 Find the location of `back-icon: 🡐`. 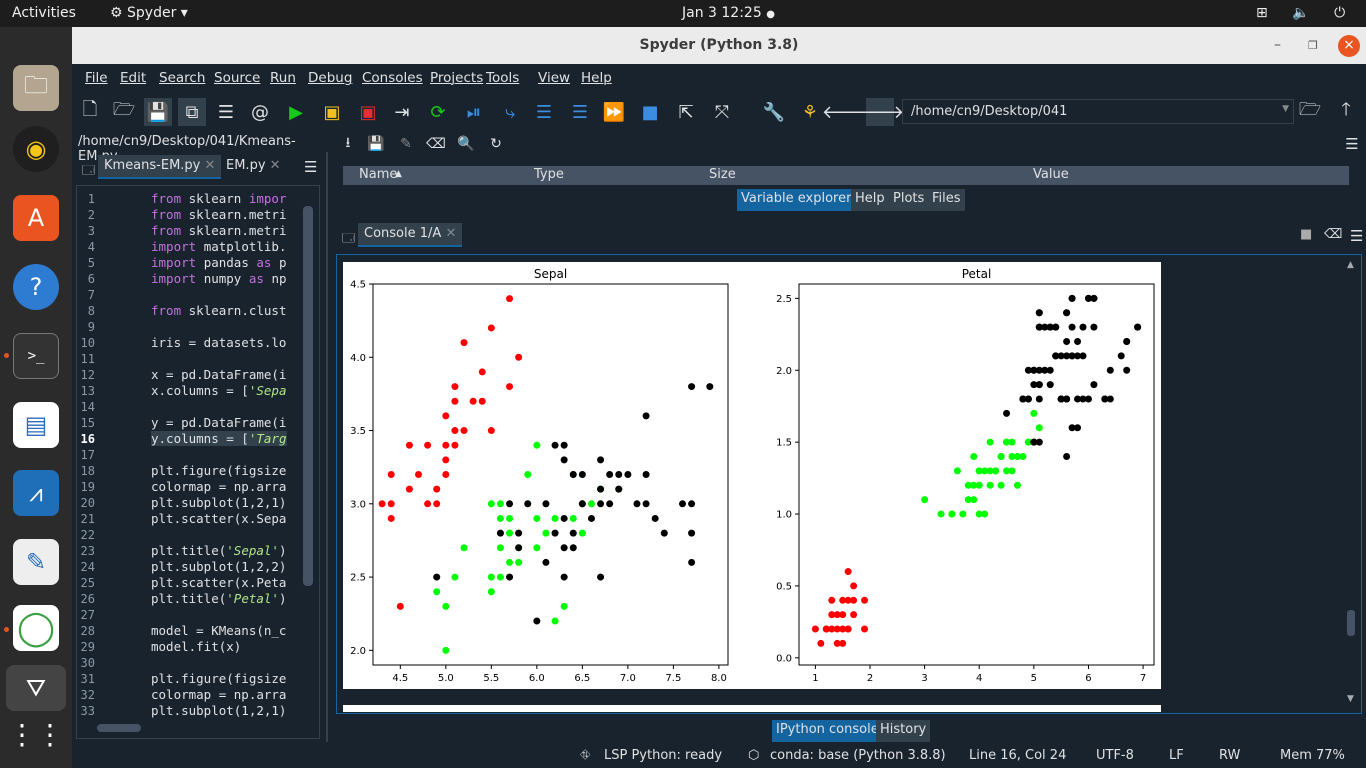

back-icon: 🡐 is located at coordinates (846, 112).